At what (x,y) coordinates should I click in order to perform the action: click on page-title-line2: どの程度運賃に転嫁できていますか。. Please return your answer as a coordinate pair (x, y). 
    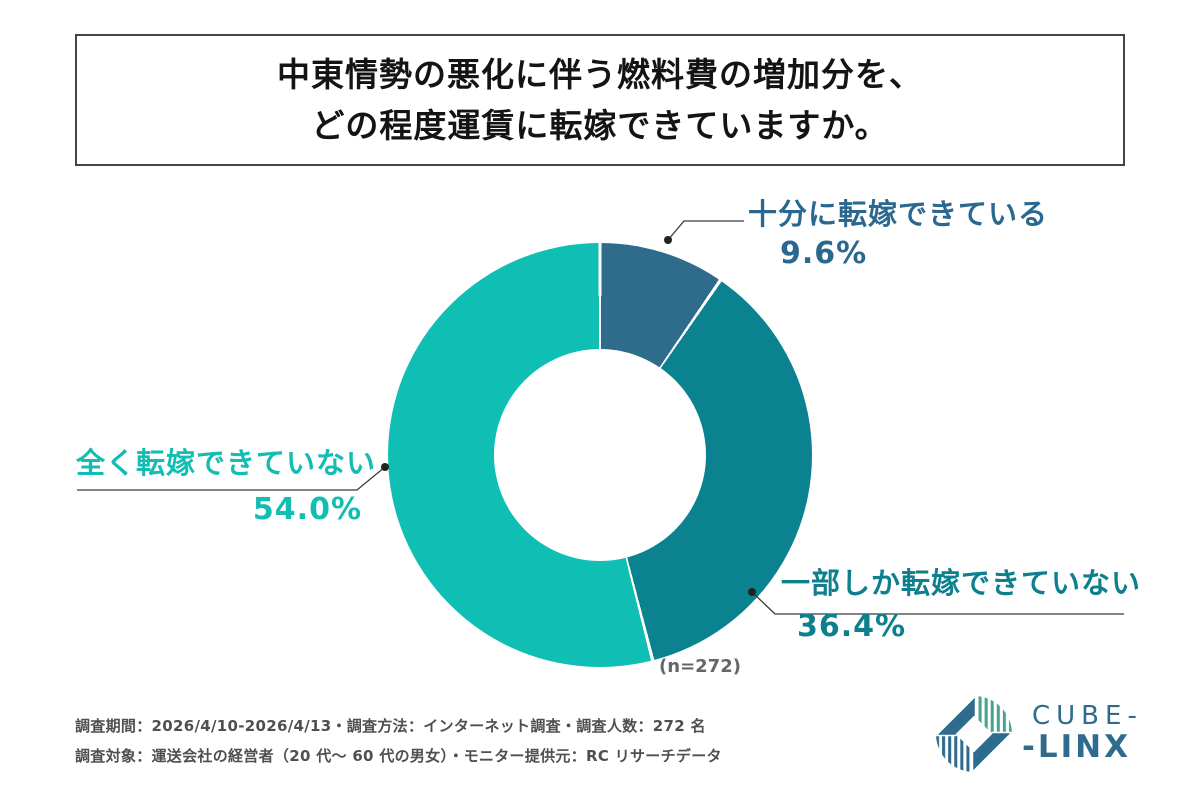
    Looking at the image, I should click on (600, 125).